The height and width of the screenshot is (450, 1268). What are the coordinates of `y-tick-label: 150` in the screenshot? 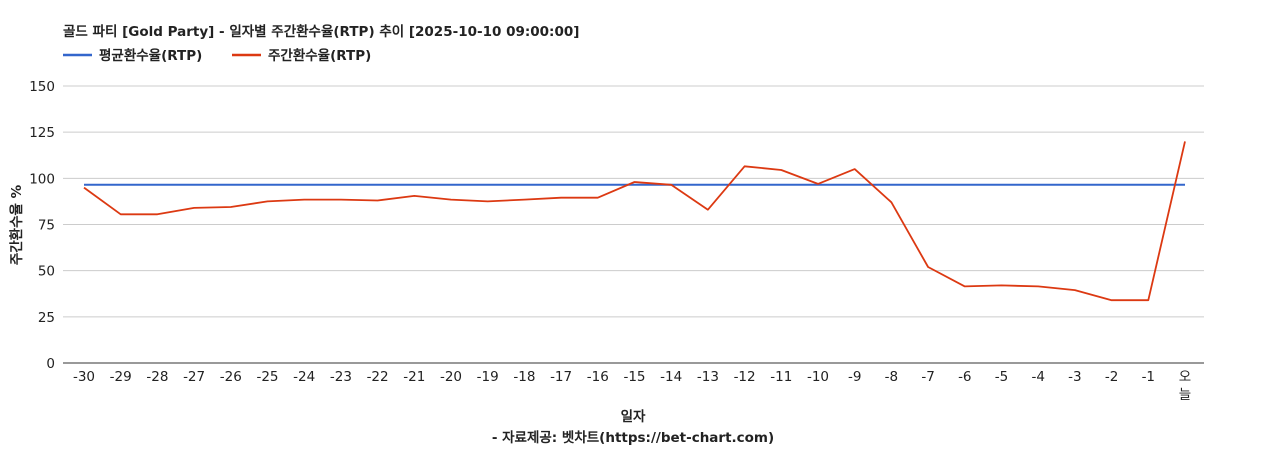 It's located at (42, 87).